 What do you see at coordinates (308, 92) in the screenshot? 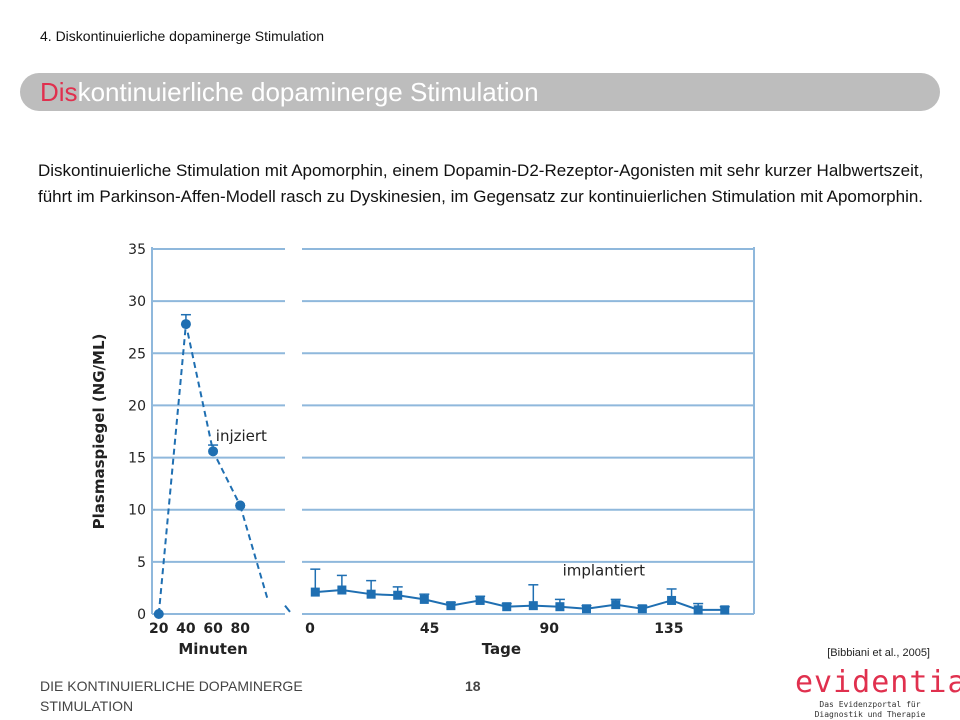
I see `title-rest: kontinuierliche dopaminerge Stimulation` at bounding box center [308, 92].